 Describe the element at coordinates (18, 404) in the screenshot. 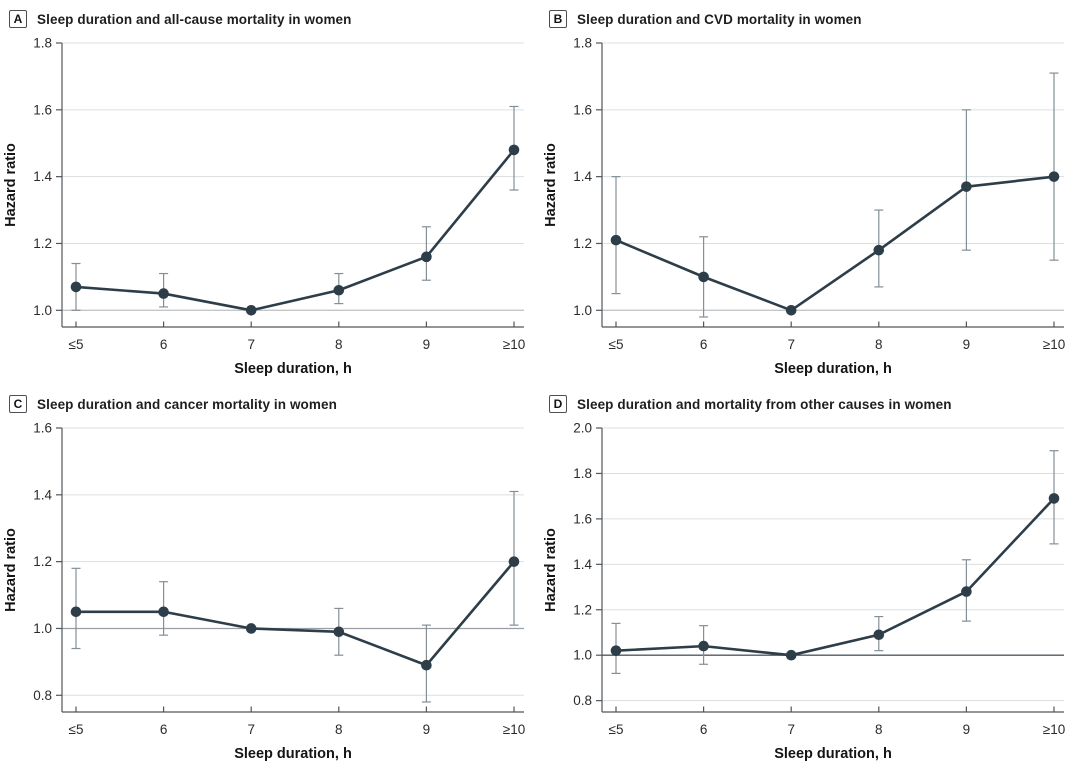

I see `panel-c-letter-badge: C` at that location.